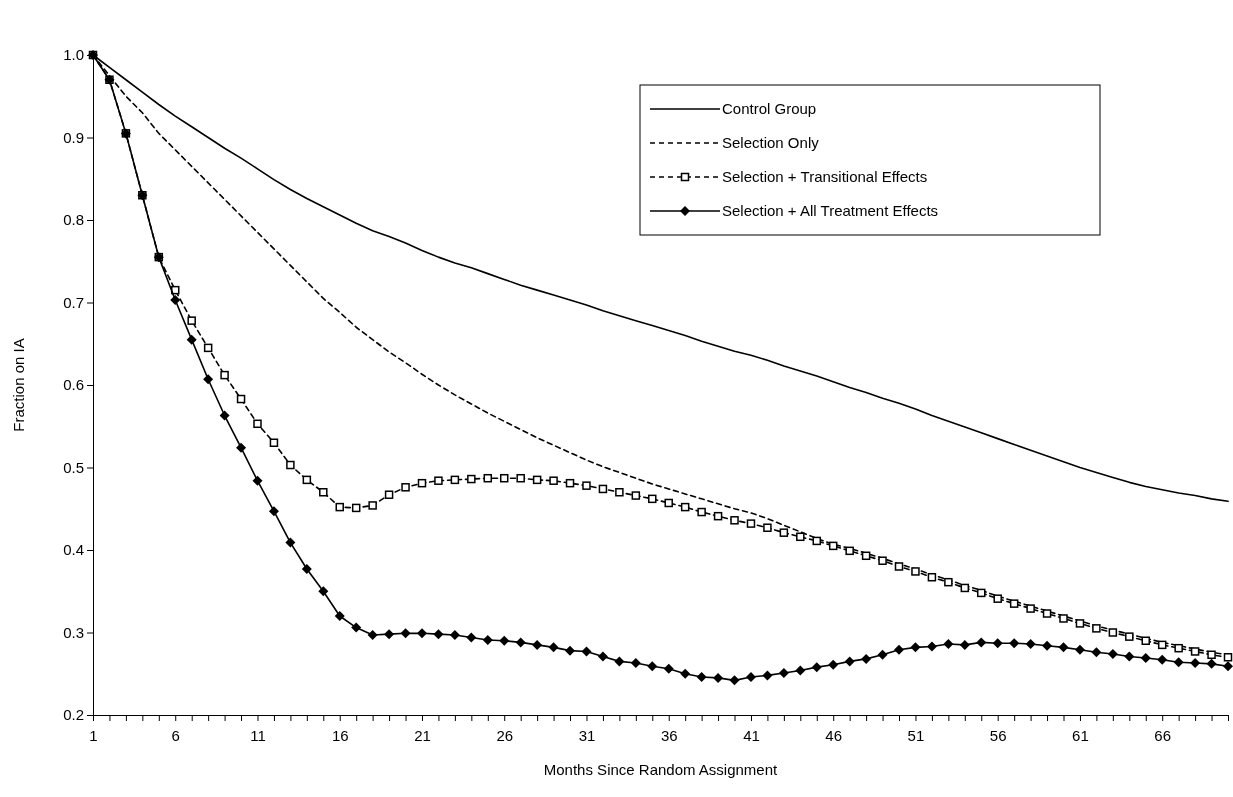  Describe the element at coordinates (73, 55) in the screenshot. I see `y-tick-label: 1.0` at that location.